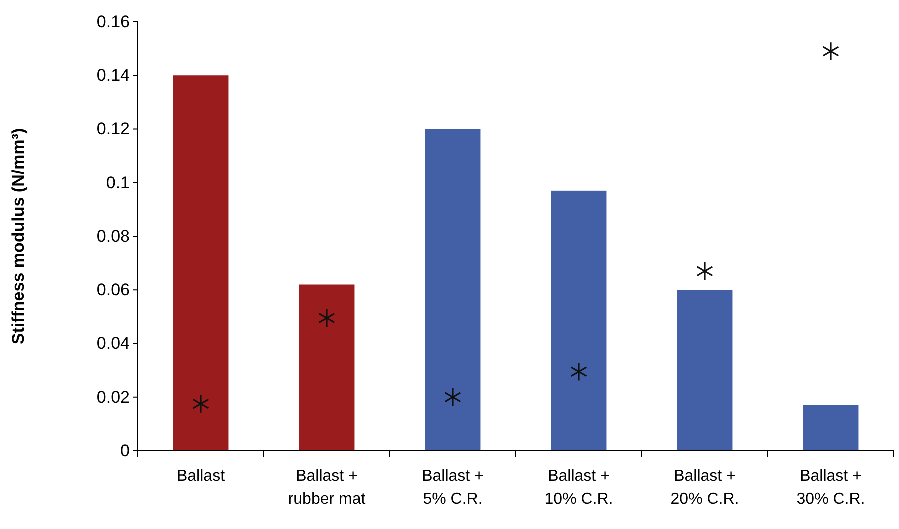  I want to click on y-tick-label: 0.12, so click(113, 129).